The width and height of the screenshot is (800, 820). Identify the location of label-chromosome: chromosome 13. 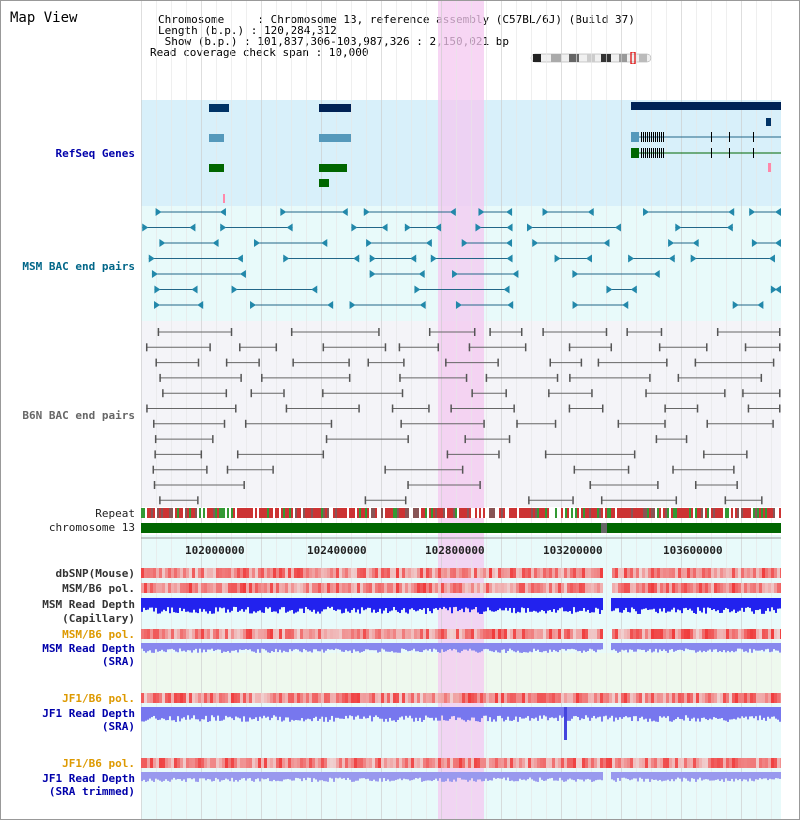
(91, 527).